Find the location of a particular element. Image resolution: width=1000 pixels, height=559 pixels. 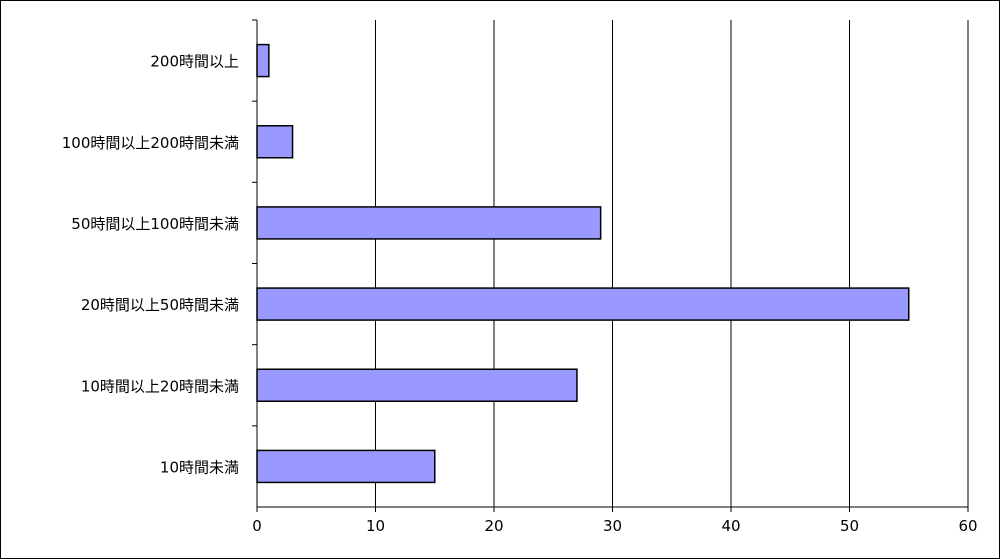

x-tick-label: 20 is located at coordinates (493, 526).